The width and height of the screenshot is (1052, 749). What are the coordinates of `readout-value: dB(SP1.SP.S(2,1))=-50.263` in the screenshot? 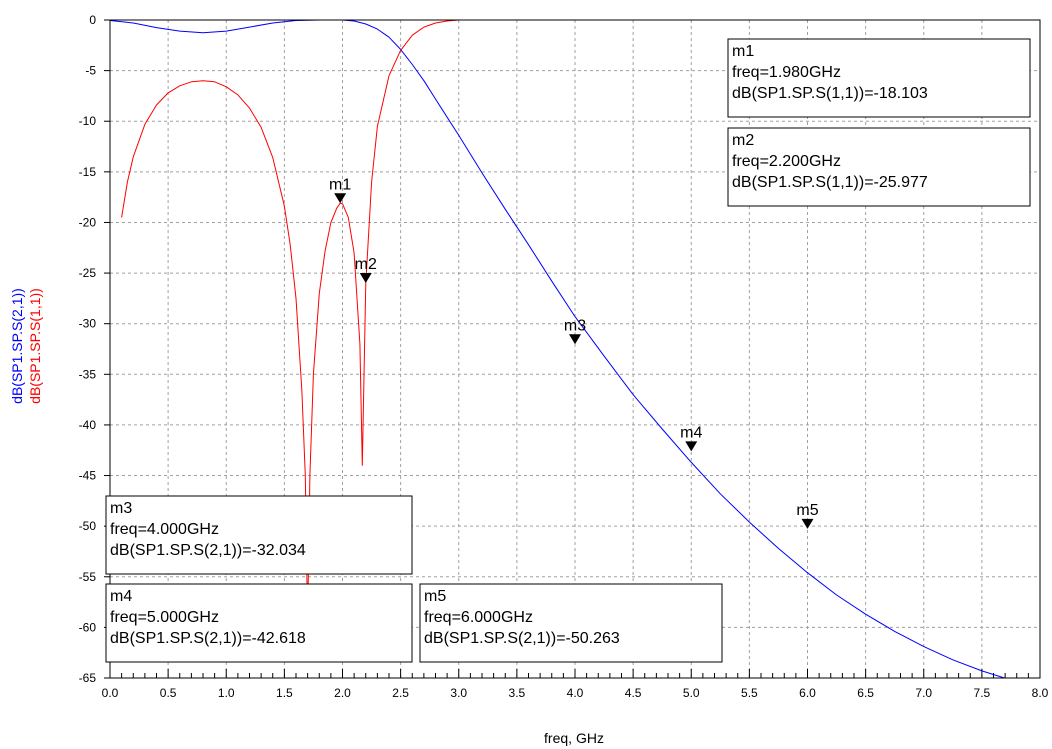 It's located at (522, 638).